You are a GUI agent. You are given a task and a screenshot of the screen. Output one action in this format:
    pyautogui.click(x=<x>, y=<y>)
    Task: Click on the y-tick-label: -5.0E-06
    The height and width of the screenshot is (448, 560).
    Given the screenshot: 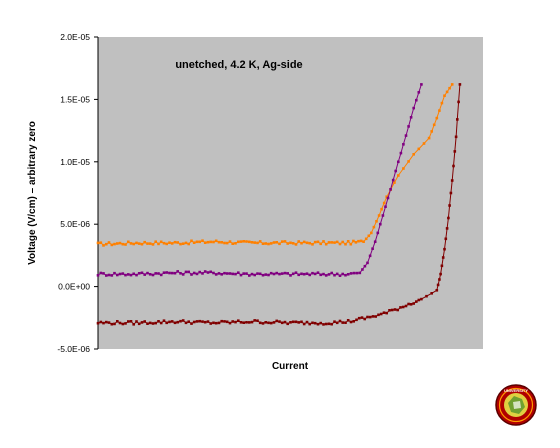 What is the action you would take?
    pyautogui.click(x=73, y=349)
    